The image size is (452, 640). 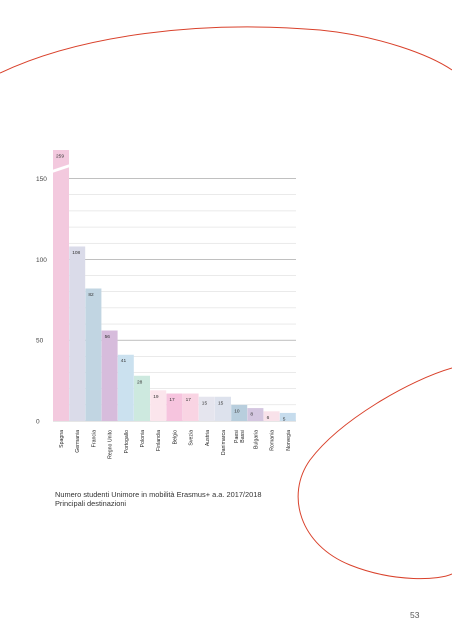 I want to click on bar-value-label: 6, so click(x=268, y=418).